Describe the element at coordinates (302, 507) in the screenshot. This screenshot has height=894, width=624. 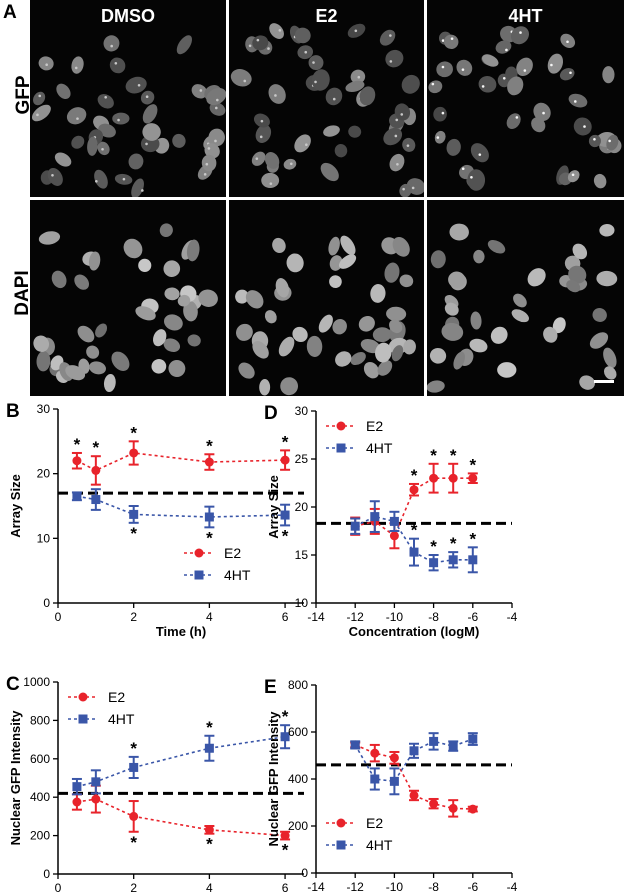
I see `y-tick-label: 20` at that location.